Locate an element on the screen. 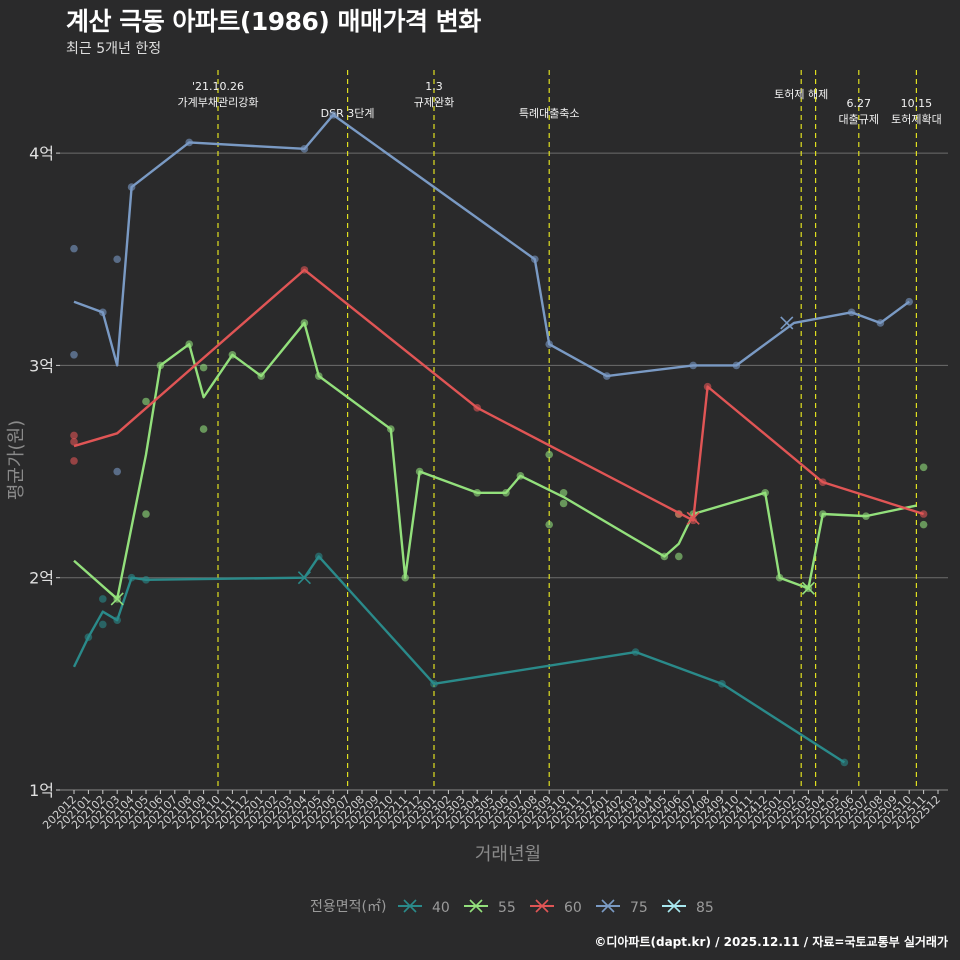 Image resolution: width=960 pixels, height=960 pixels. legend-item-85: 85 is located at coordinates (688, 907).